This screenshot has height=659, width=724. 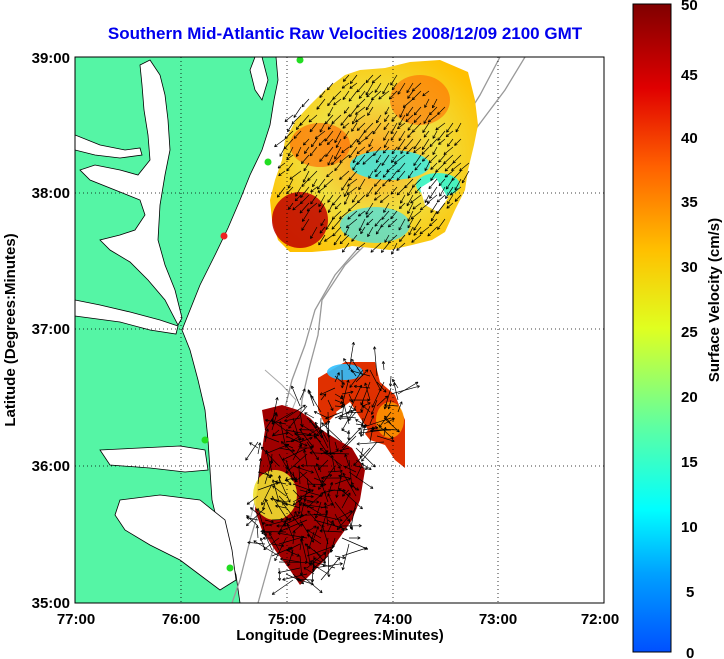 What do you see at coordinates (714, 300) in the screenshot?
I see `colorbar-label: Surface Velocity (cm/s)` at bounding box center [714, 300].